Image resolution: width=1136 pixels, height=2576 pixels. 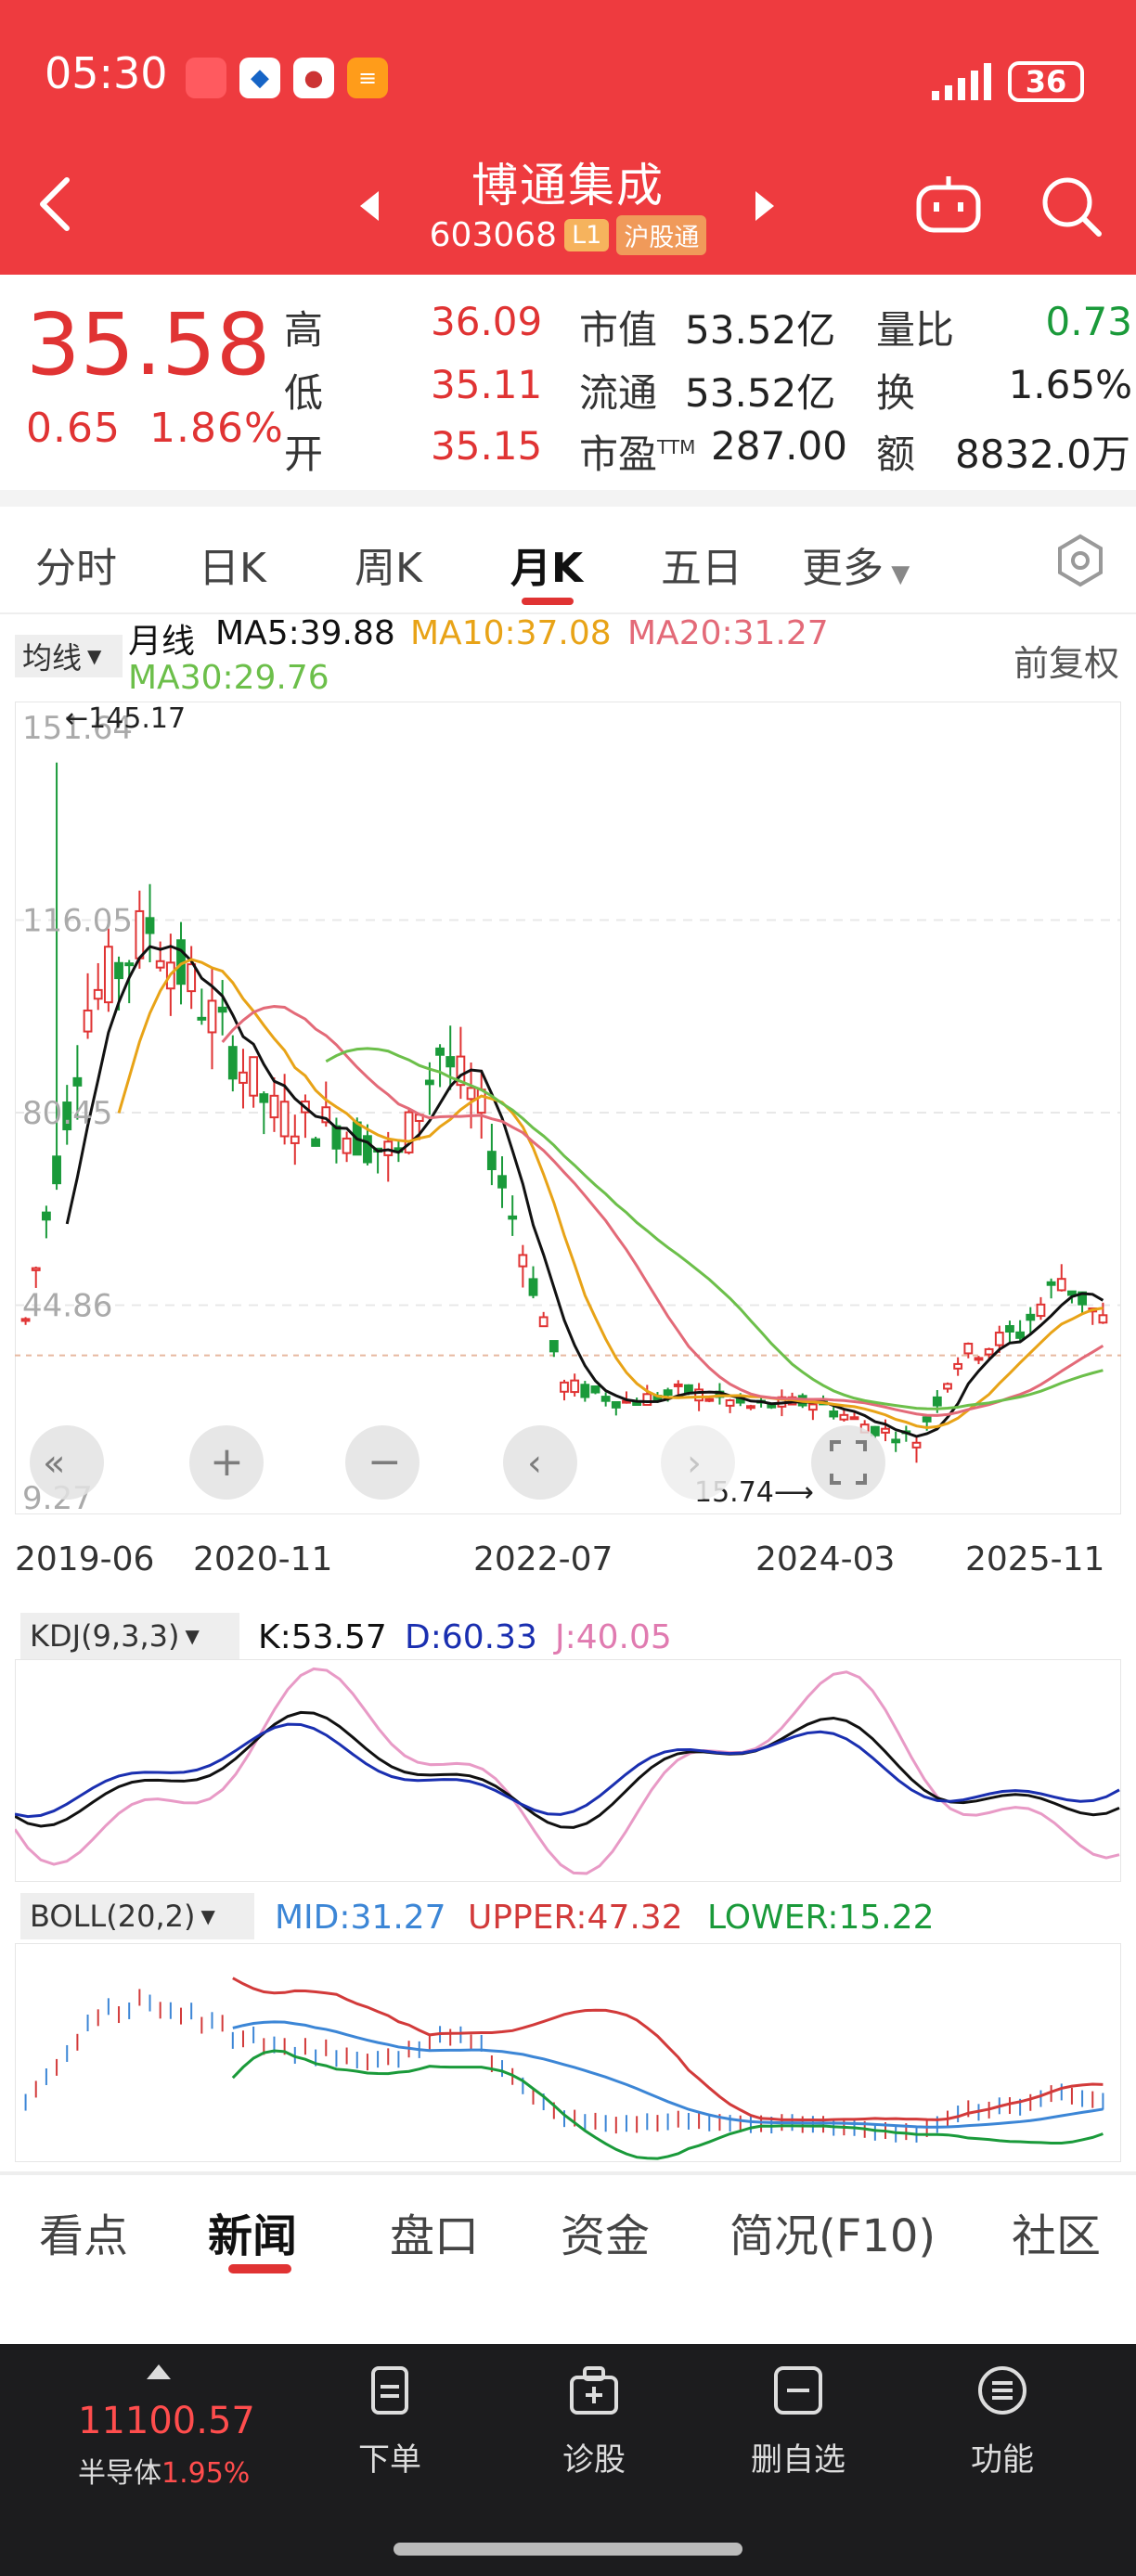 I want to click on kdj-selector: KDJ(9,3,3) ▼, so click(x=129, y=1636).